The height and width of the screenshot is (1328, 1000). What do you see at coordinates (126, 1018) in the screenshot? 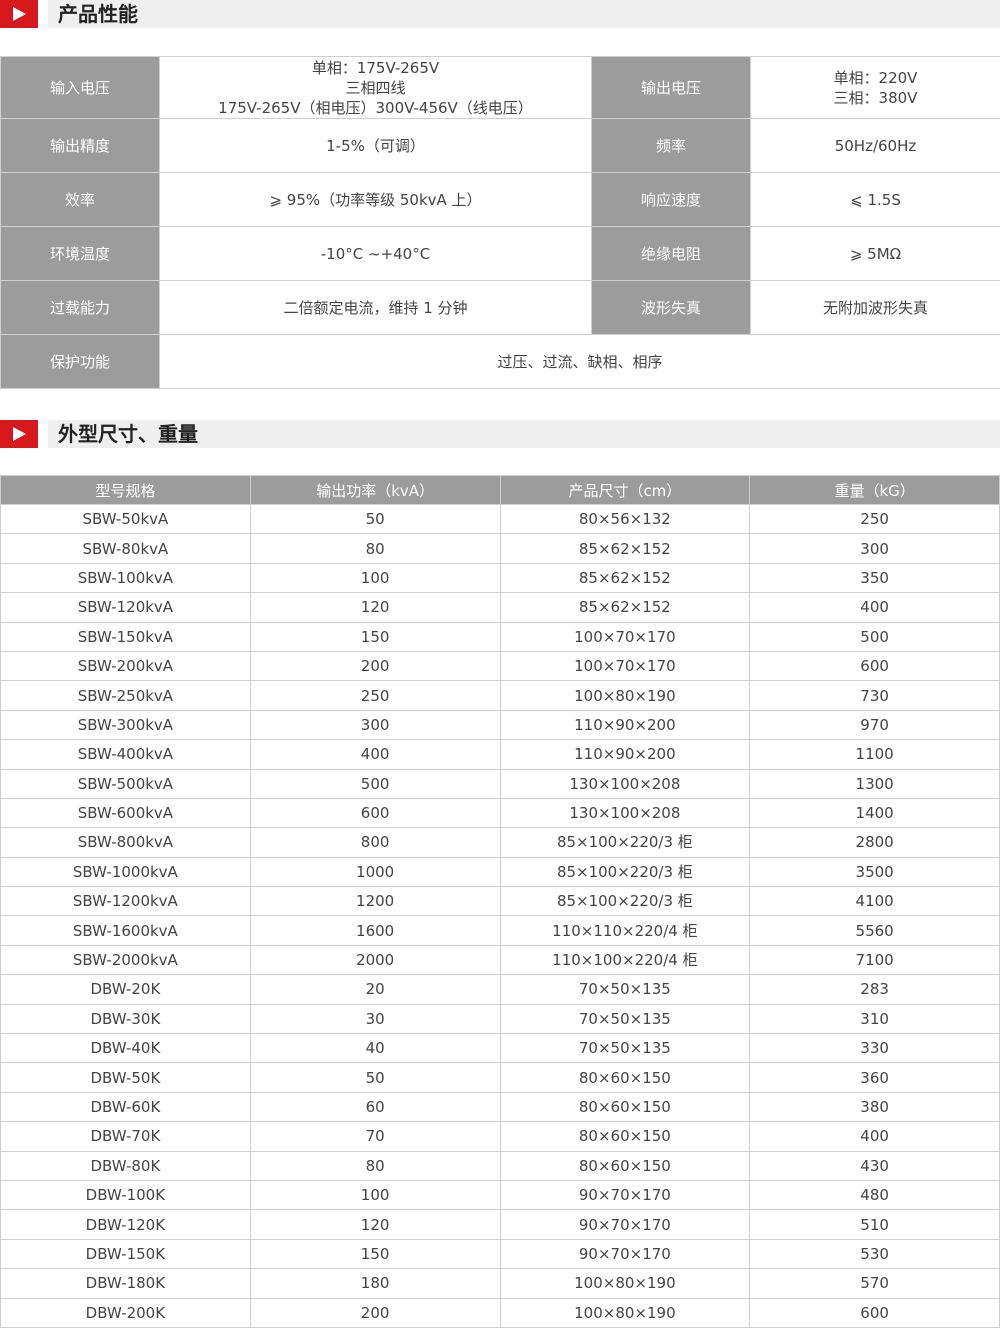
I see `table-cell: DBW-30K` at bounding box center [126, 1018].